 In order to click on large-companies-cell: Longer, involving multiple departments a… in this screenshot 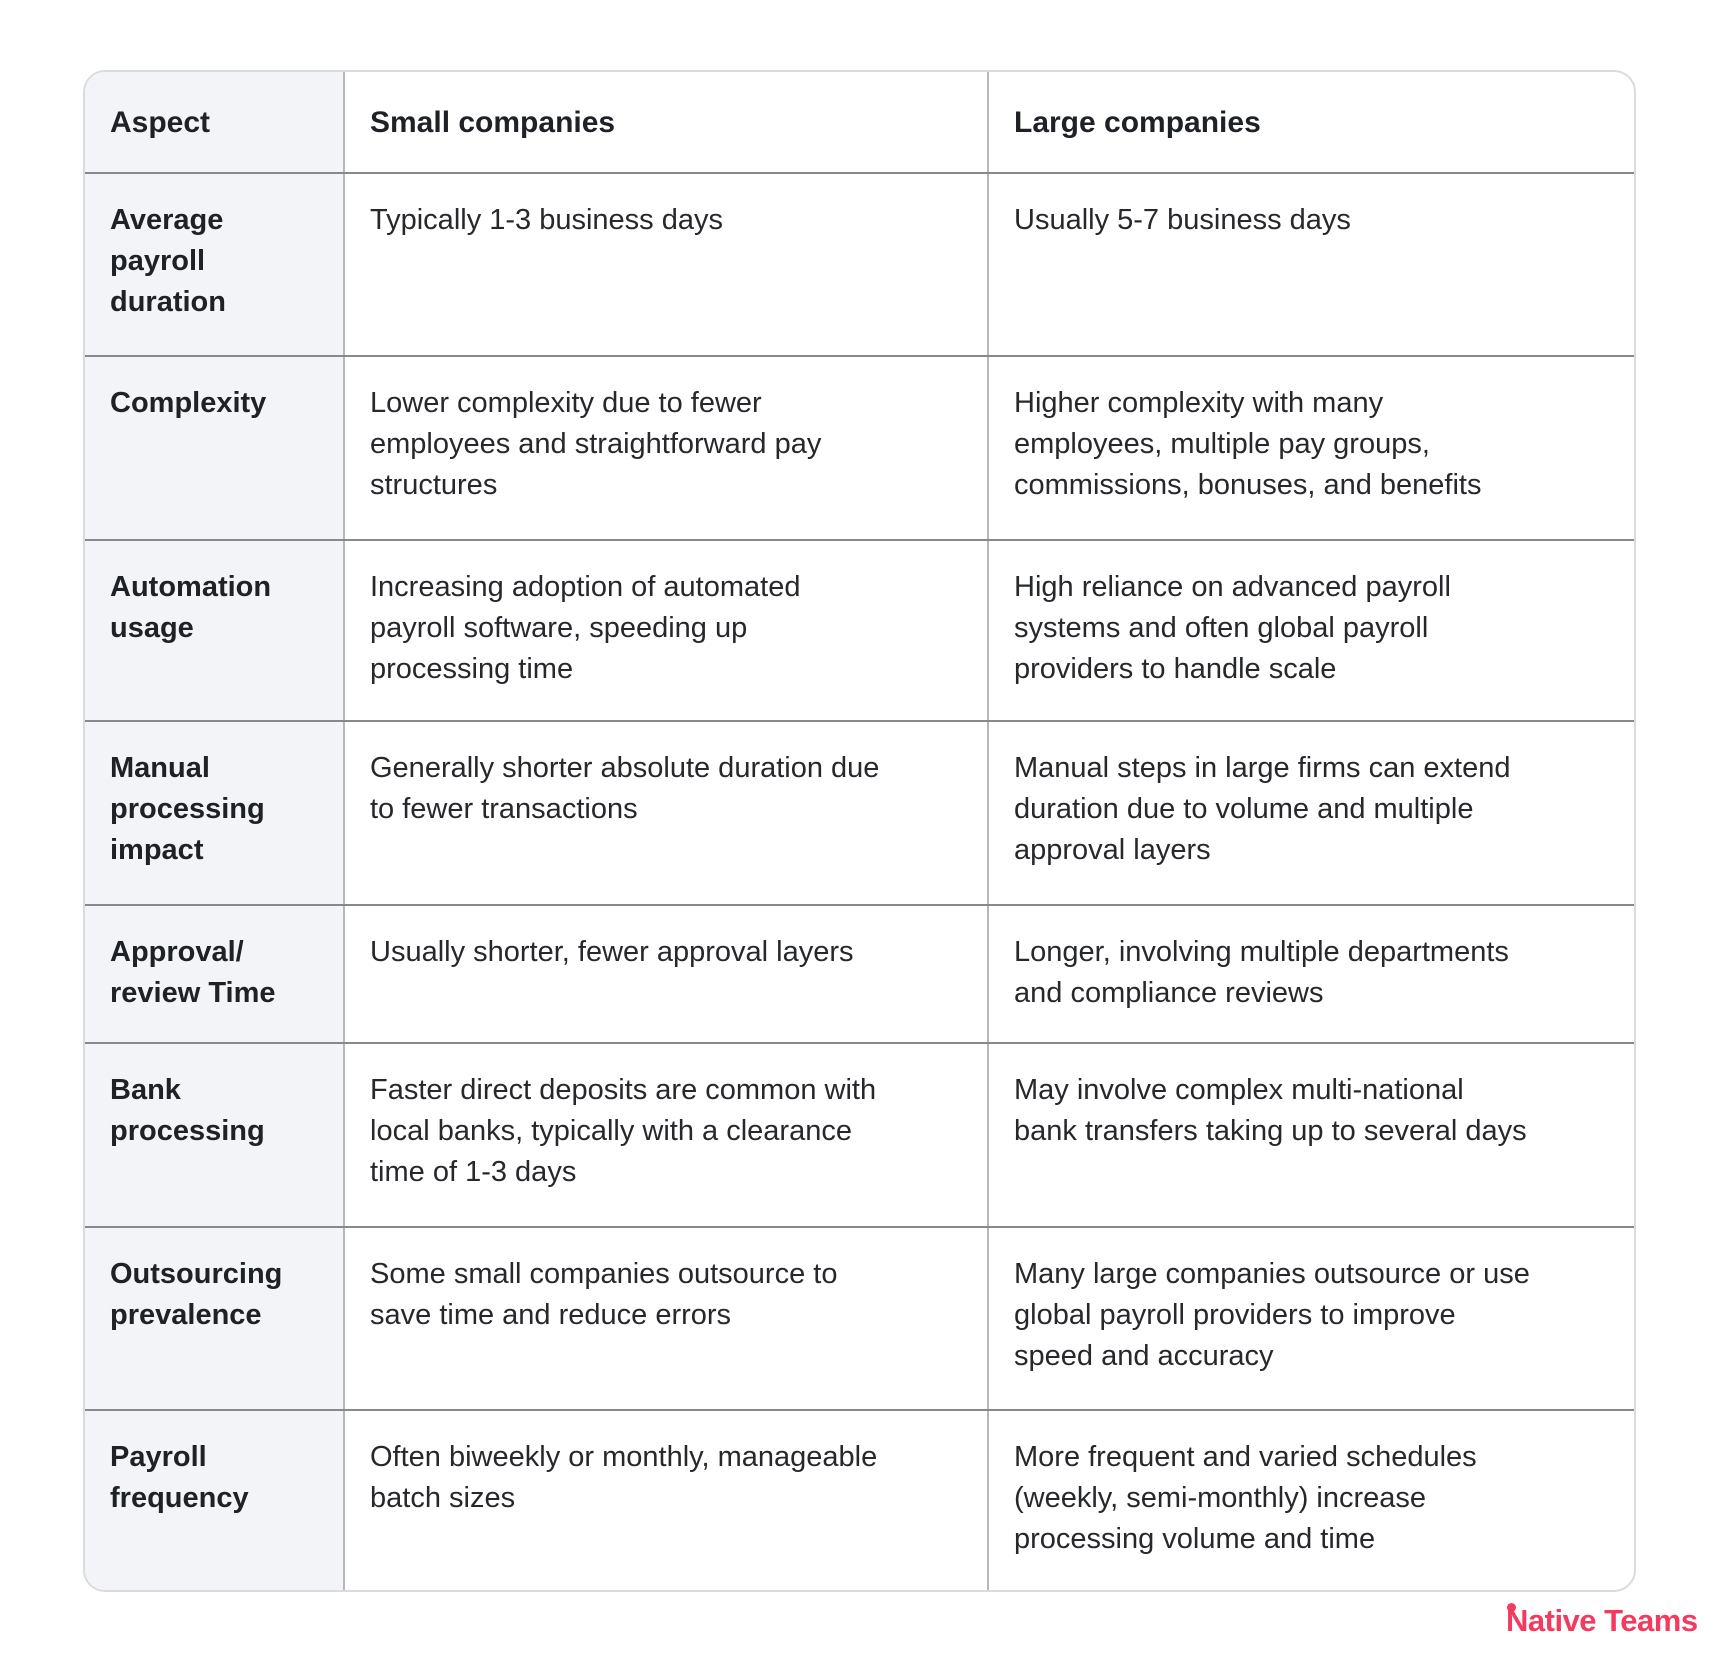, I will do `click(1261, 972)`.